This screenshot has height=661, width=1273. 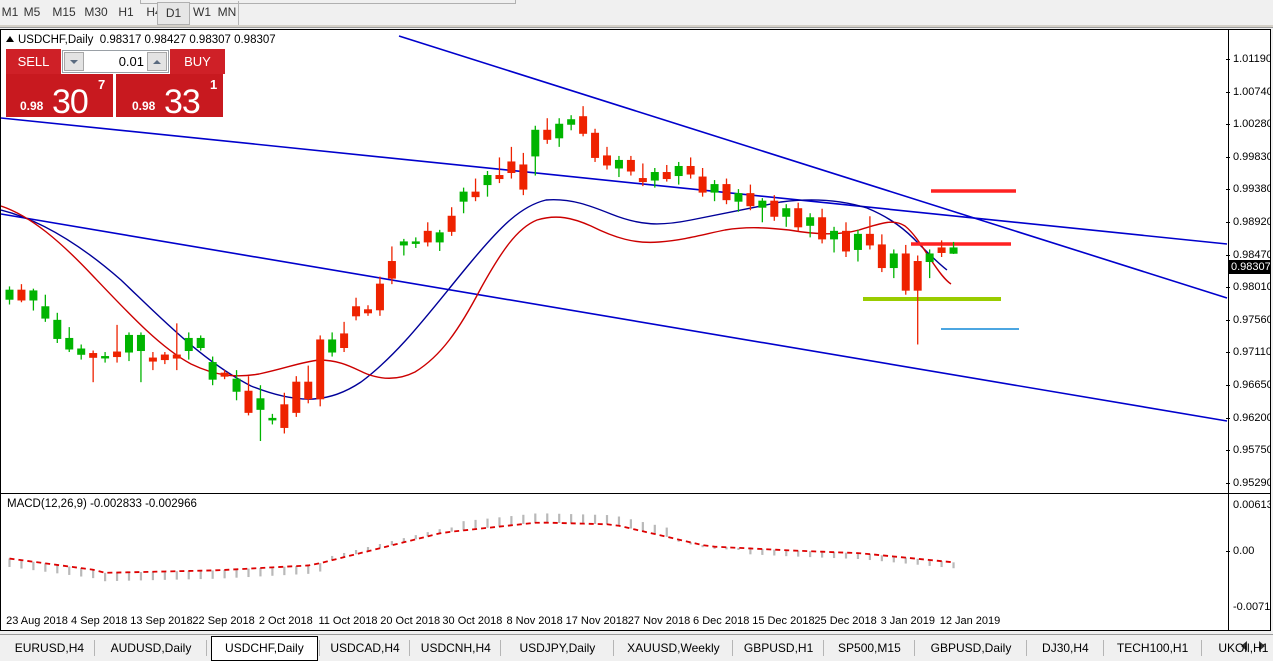 I want to click on timeframe-mn: MN, so click(x=227, y=12).